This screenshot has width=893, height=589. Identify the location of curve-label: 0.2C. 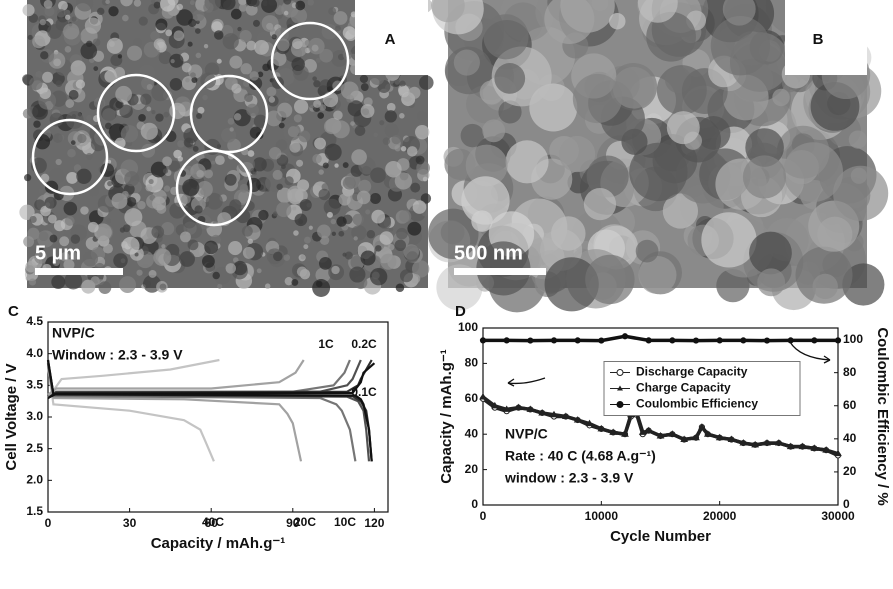
(364, 344).